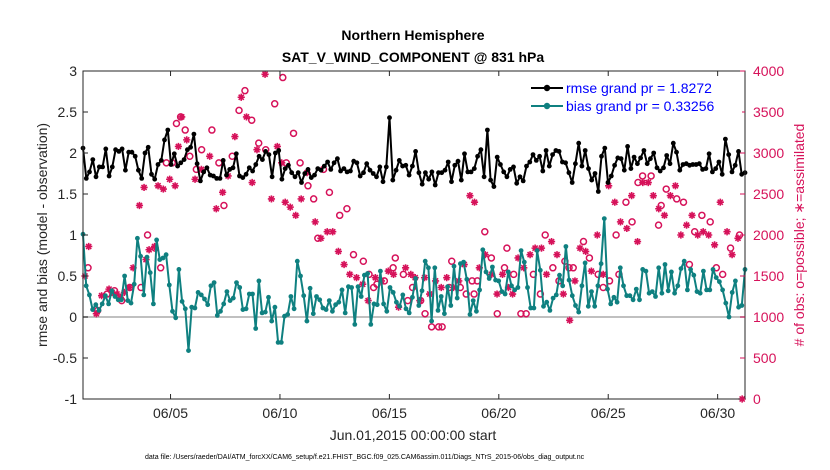 The height and width of the screenshot is (470, 830). Describe the element at coordinates (68, 276) in the screenshot. I see `y-tick-label: 0.5` at that location.